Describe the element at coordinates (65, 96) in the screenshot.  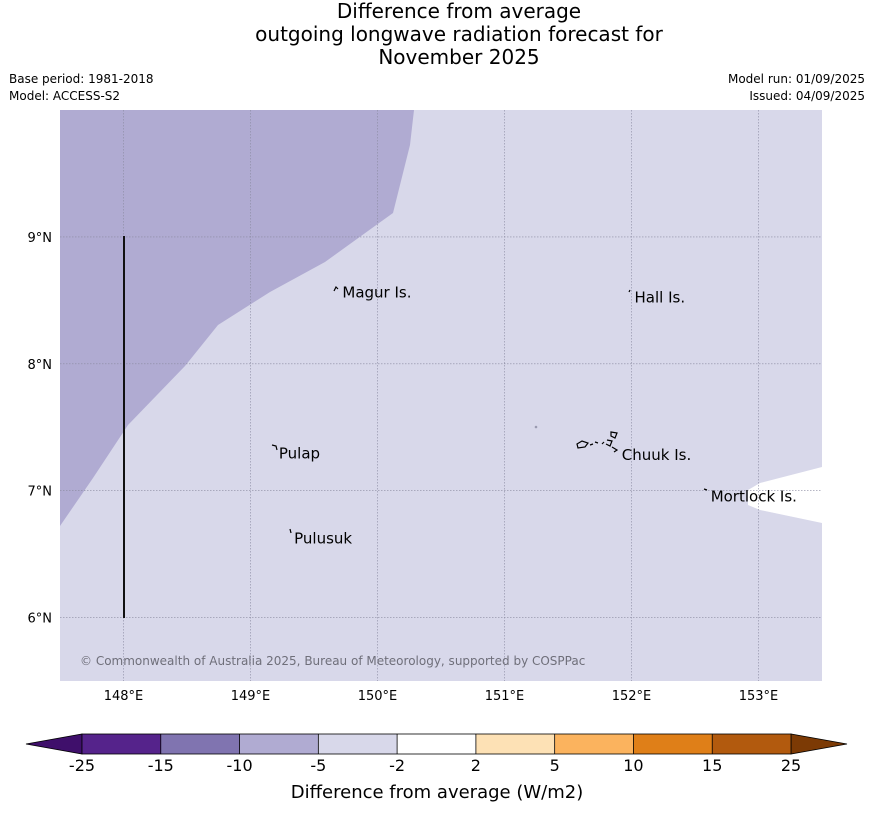
I see `model-text: Model: ACCESS-S2` at that location.